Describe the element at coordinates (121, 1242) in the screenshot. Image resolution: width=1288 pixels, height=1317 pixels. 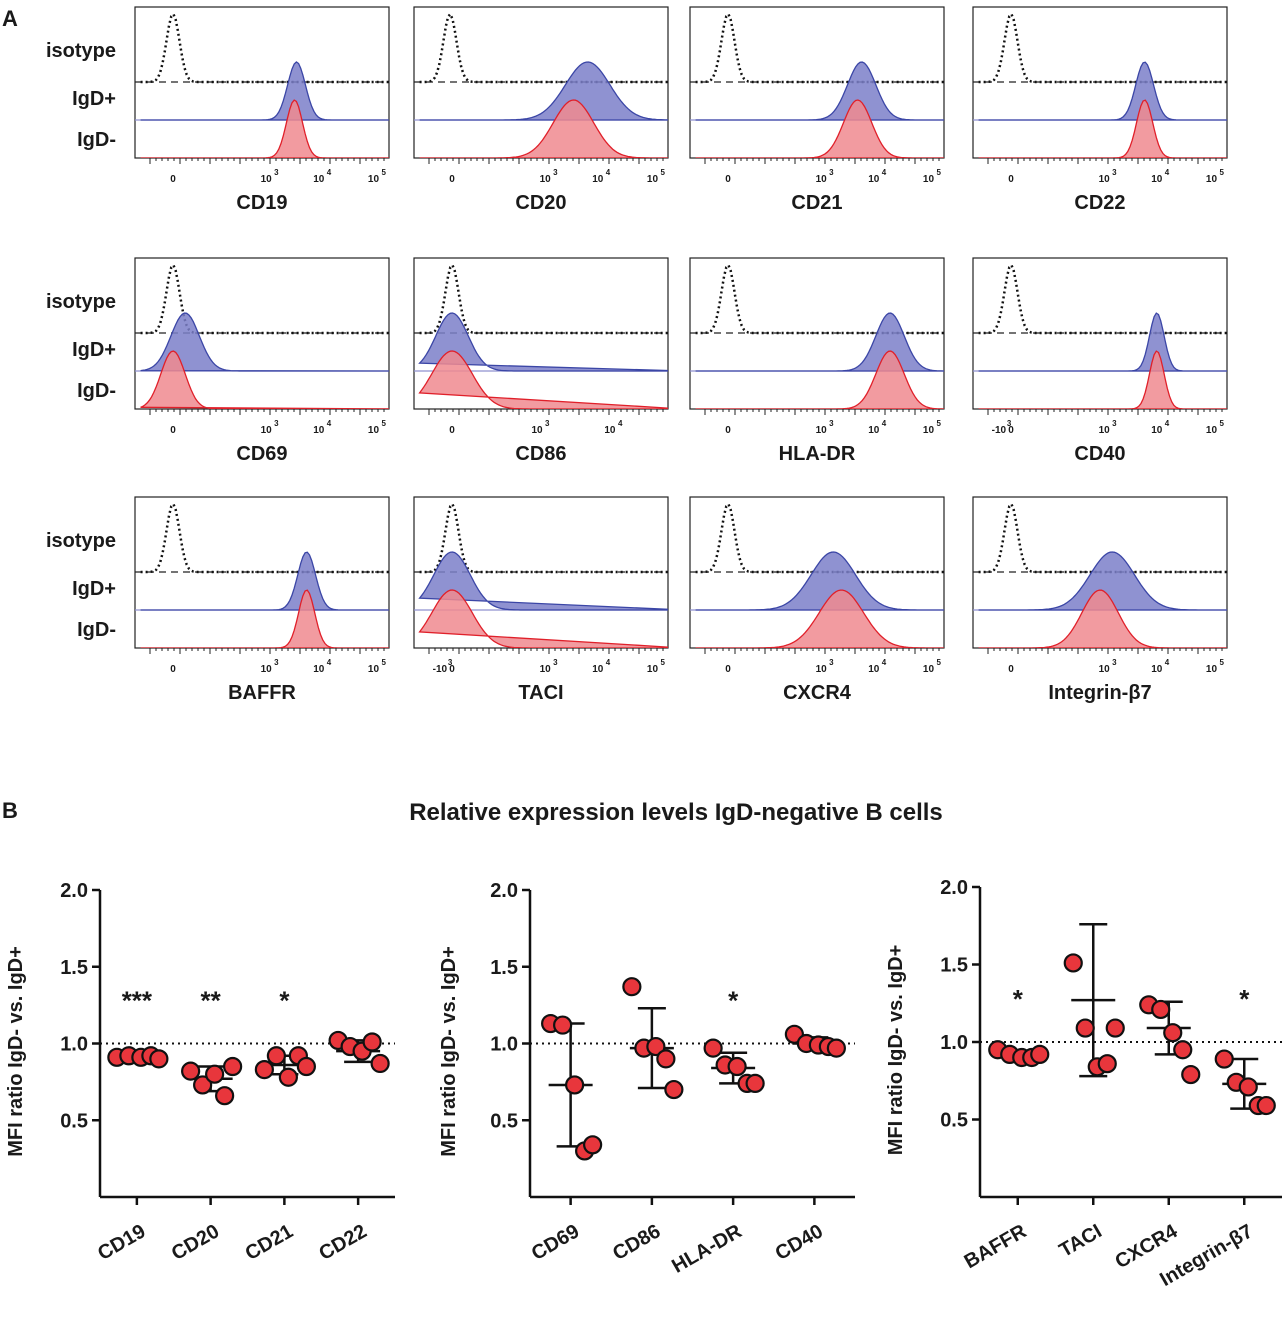
I see `x-tick-label: CD19` at that location.